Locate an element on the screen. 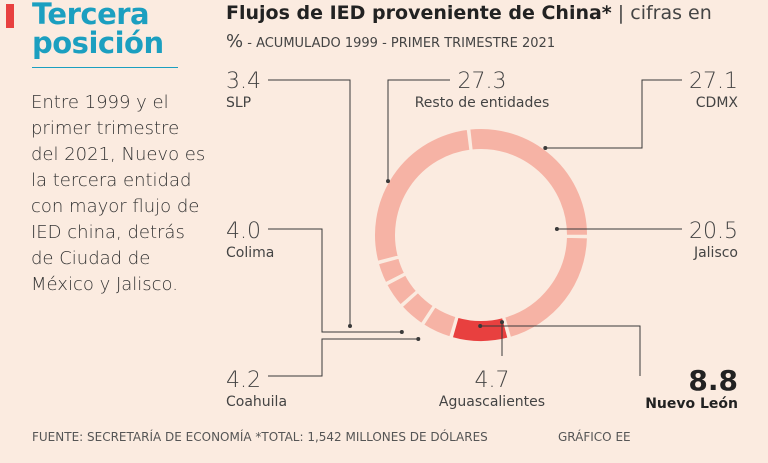  label-slp-value: 3.4 is located at coordinates (243, 81).